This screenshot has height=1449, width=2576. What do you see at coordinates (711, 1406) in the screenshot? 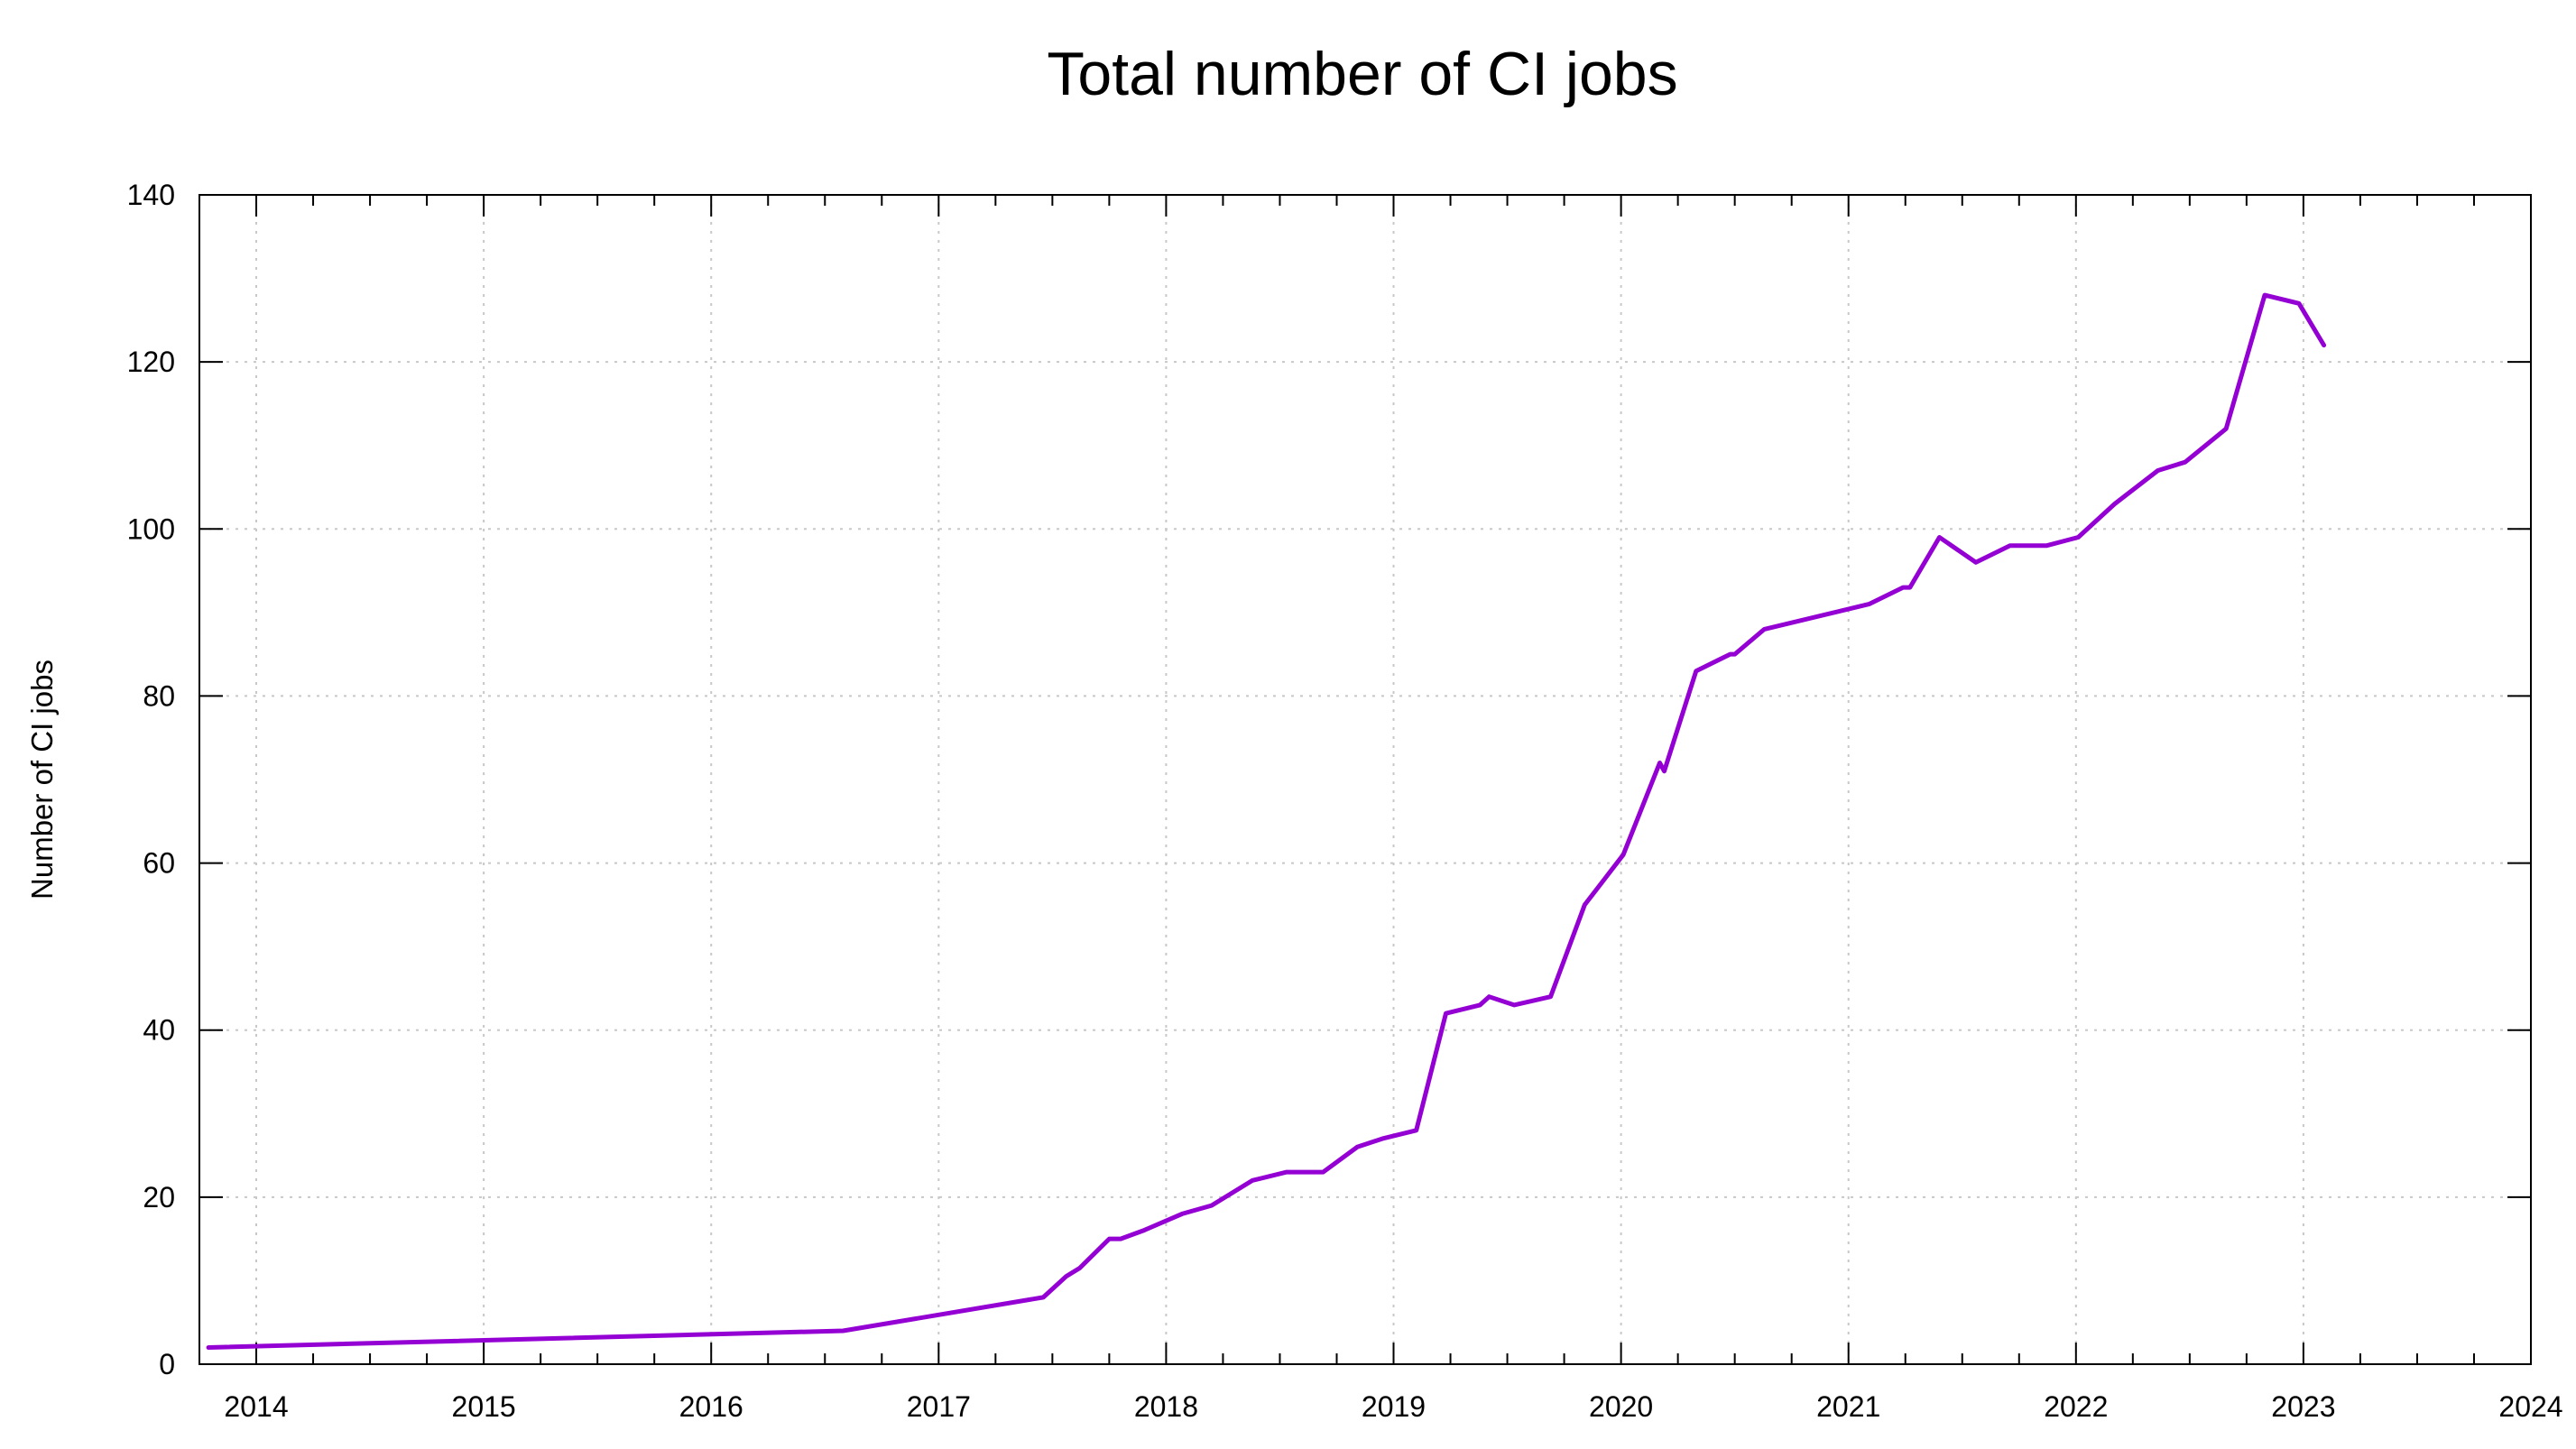
I see `x-tick-label: 2016` at bounding box center [711, 1406].